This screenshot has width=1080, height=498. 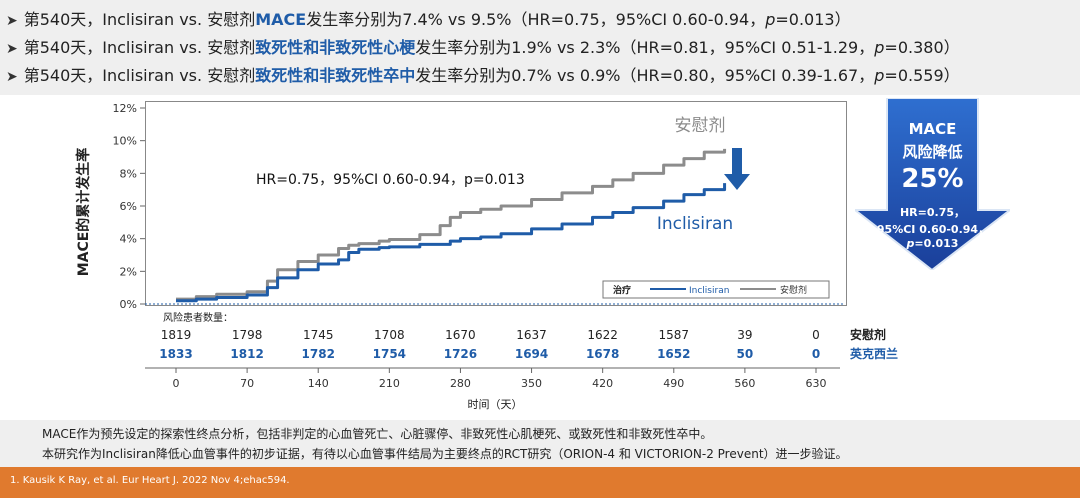 I want to click on legend-title: 治疗, so click(x=622, y=290).